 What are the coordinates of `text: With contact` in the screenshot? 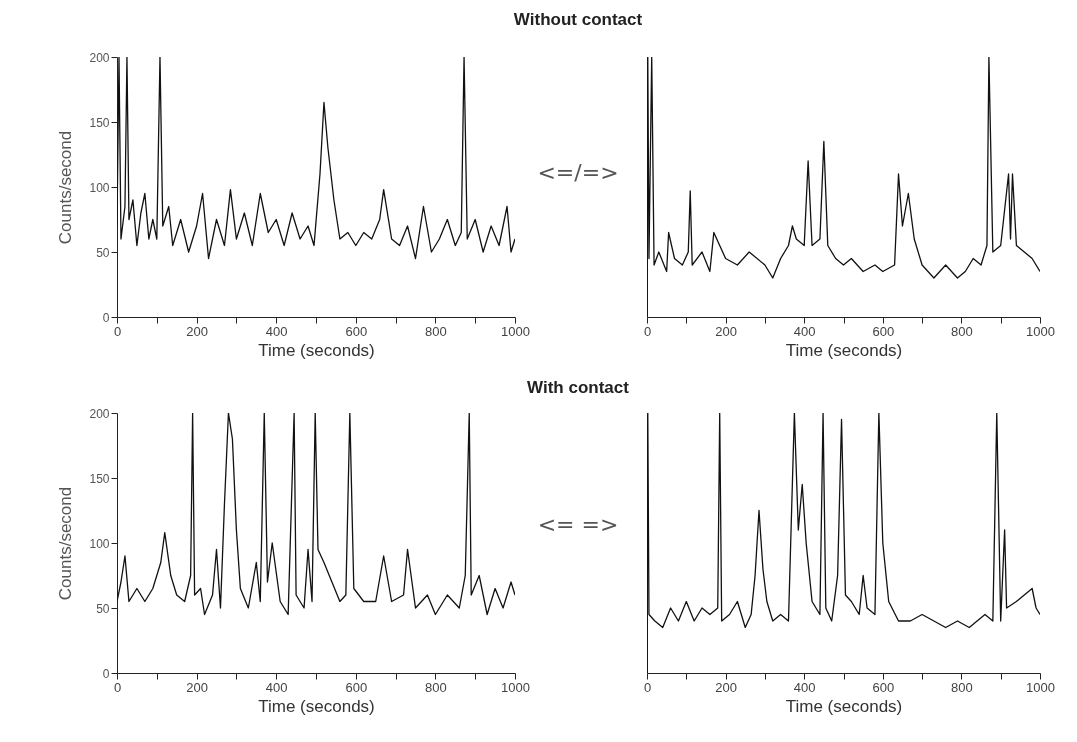 It's located at (578, 388).